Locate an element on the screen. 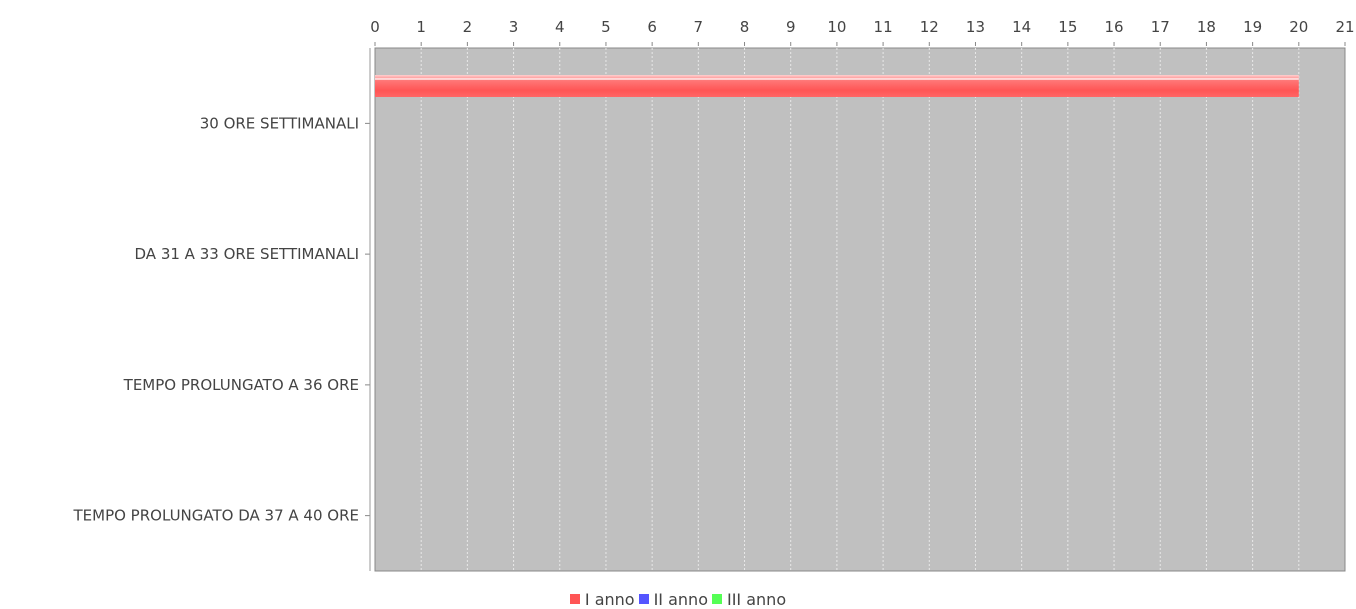 Image resolution: width=1356 pixels, height=609 pixels. legend: I anno II anno III anno is located at coordinates (678, 599).